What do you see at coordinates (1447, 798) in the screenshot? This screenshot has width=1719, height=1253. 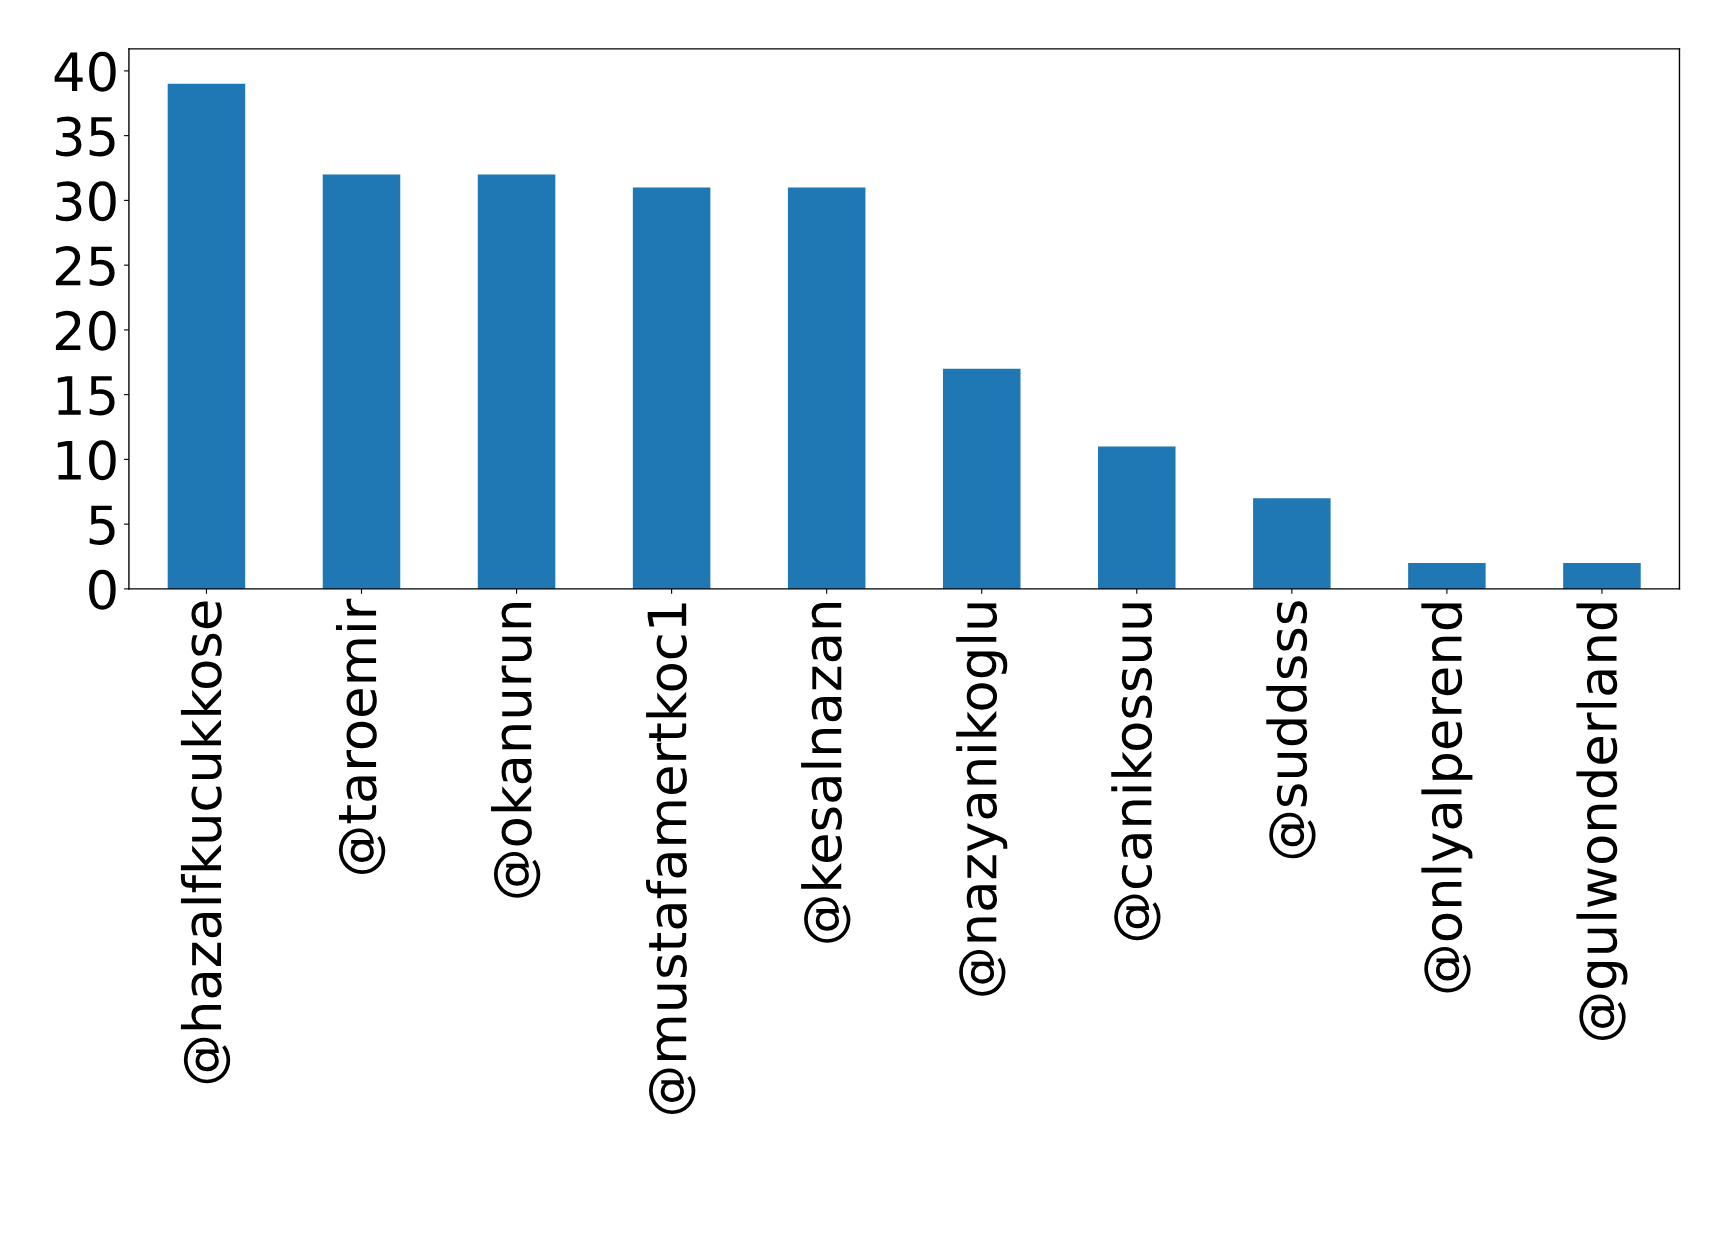 I see `x-tick-label: @onlyalperend` at bounding box center [1447, 798].